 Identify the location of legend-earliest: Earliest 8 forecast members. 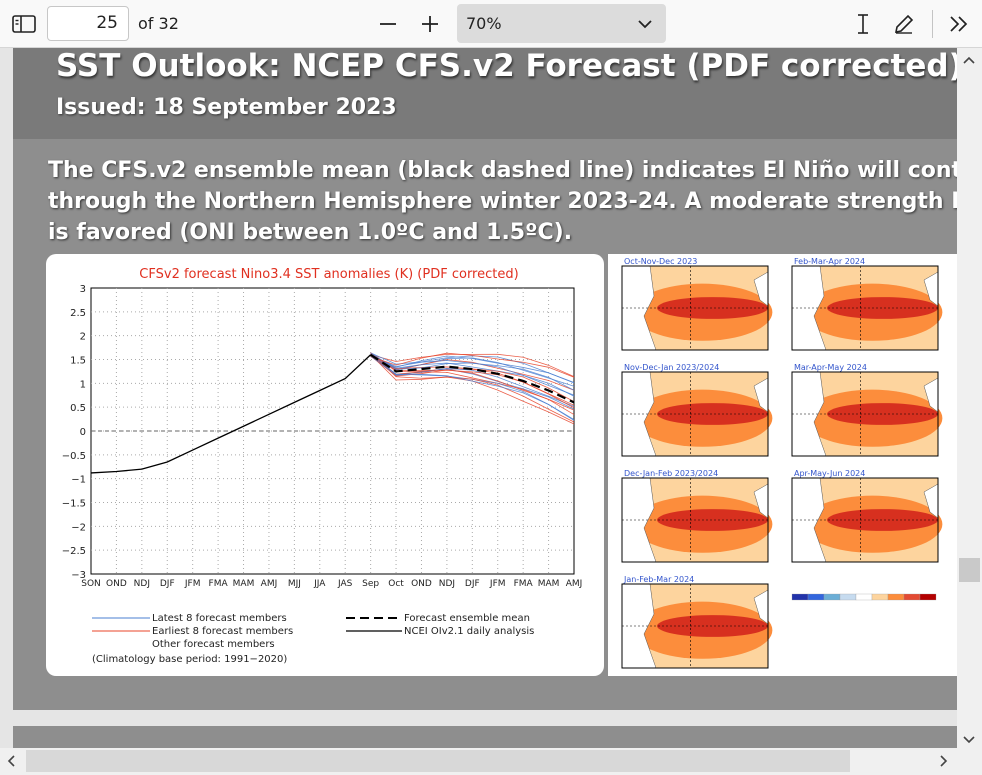
(222, 631).